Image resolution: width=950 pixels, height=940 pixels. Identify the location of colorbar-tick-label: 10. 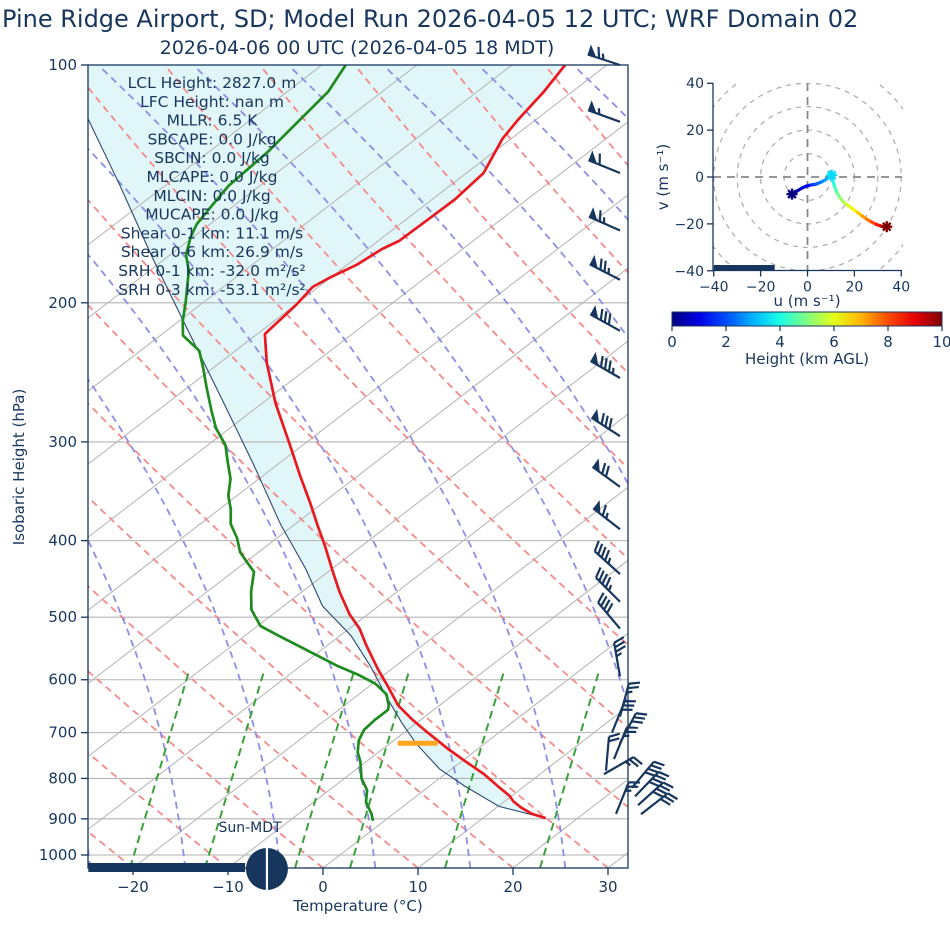
(941, 342).